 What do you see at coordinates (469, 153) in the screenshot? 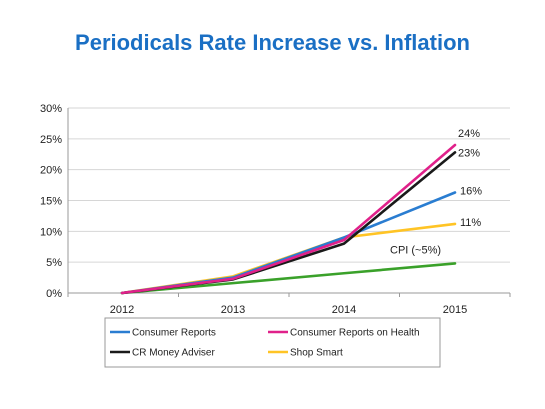
I see `data-label: 23%` at bounding box center [469, 153].